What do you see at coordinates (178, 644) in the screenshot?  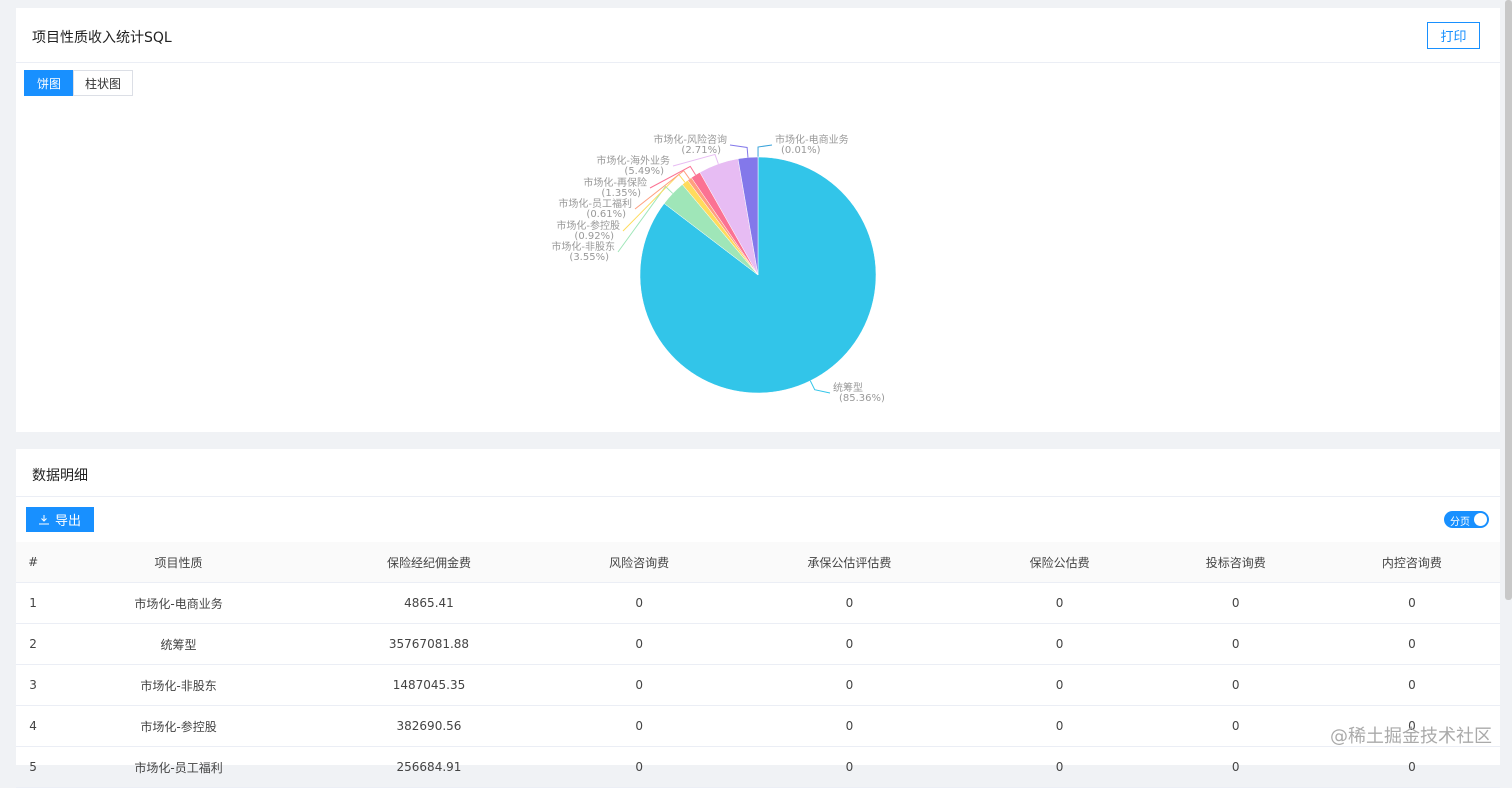 I see `table-cell: 统筹型` at bounding box center [178, 644].